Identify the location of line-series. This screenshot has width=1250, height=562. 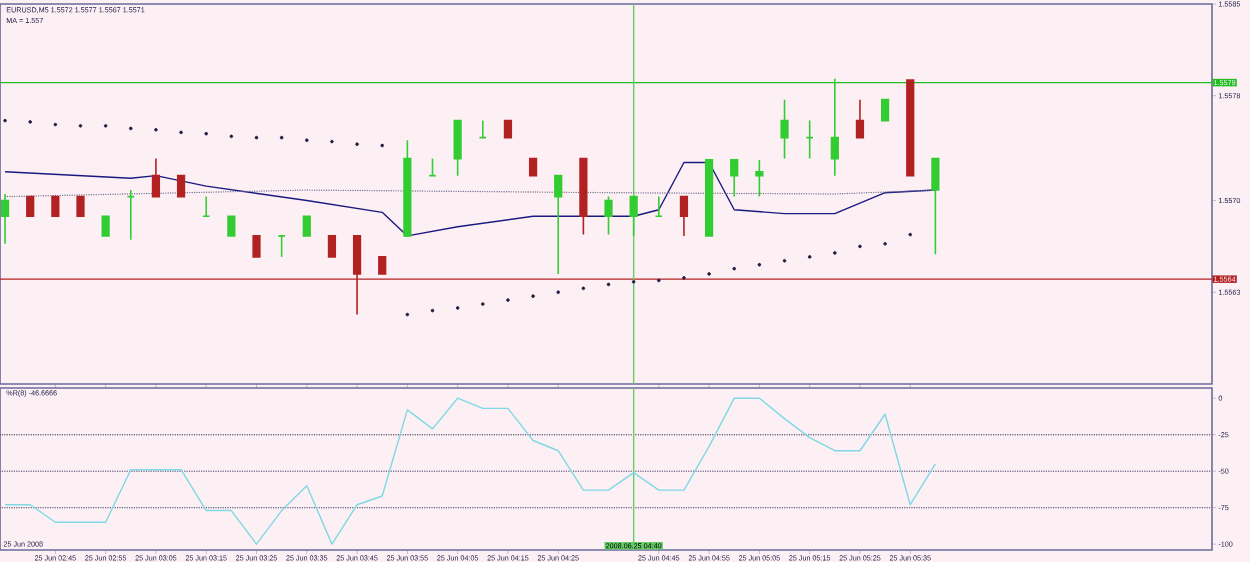
(470, 199).